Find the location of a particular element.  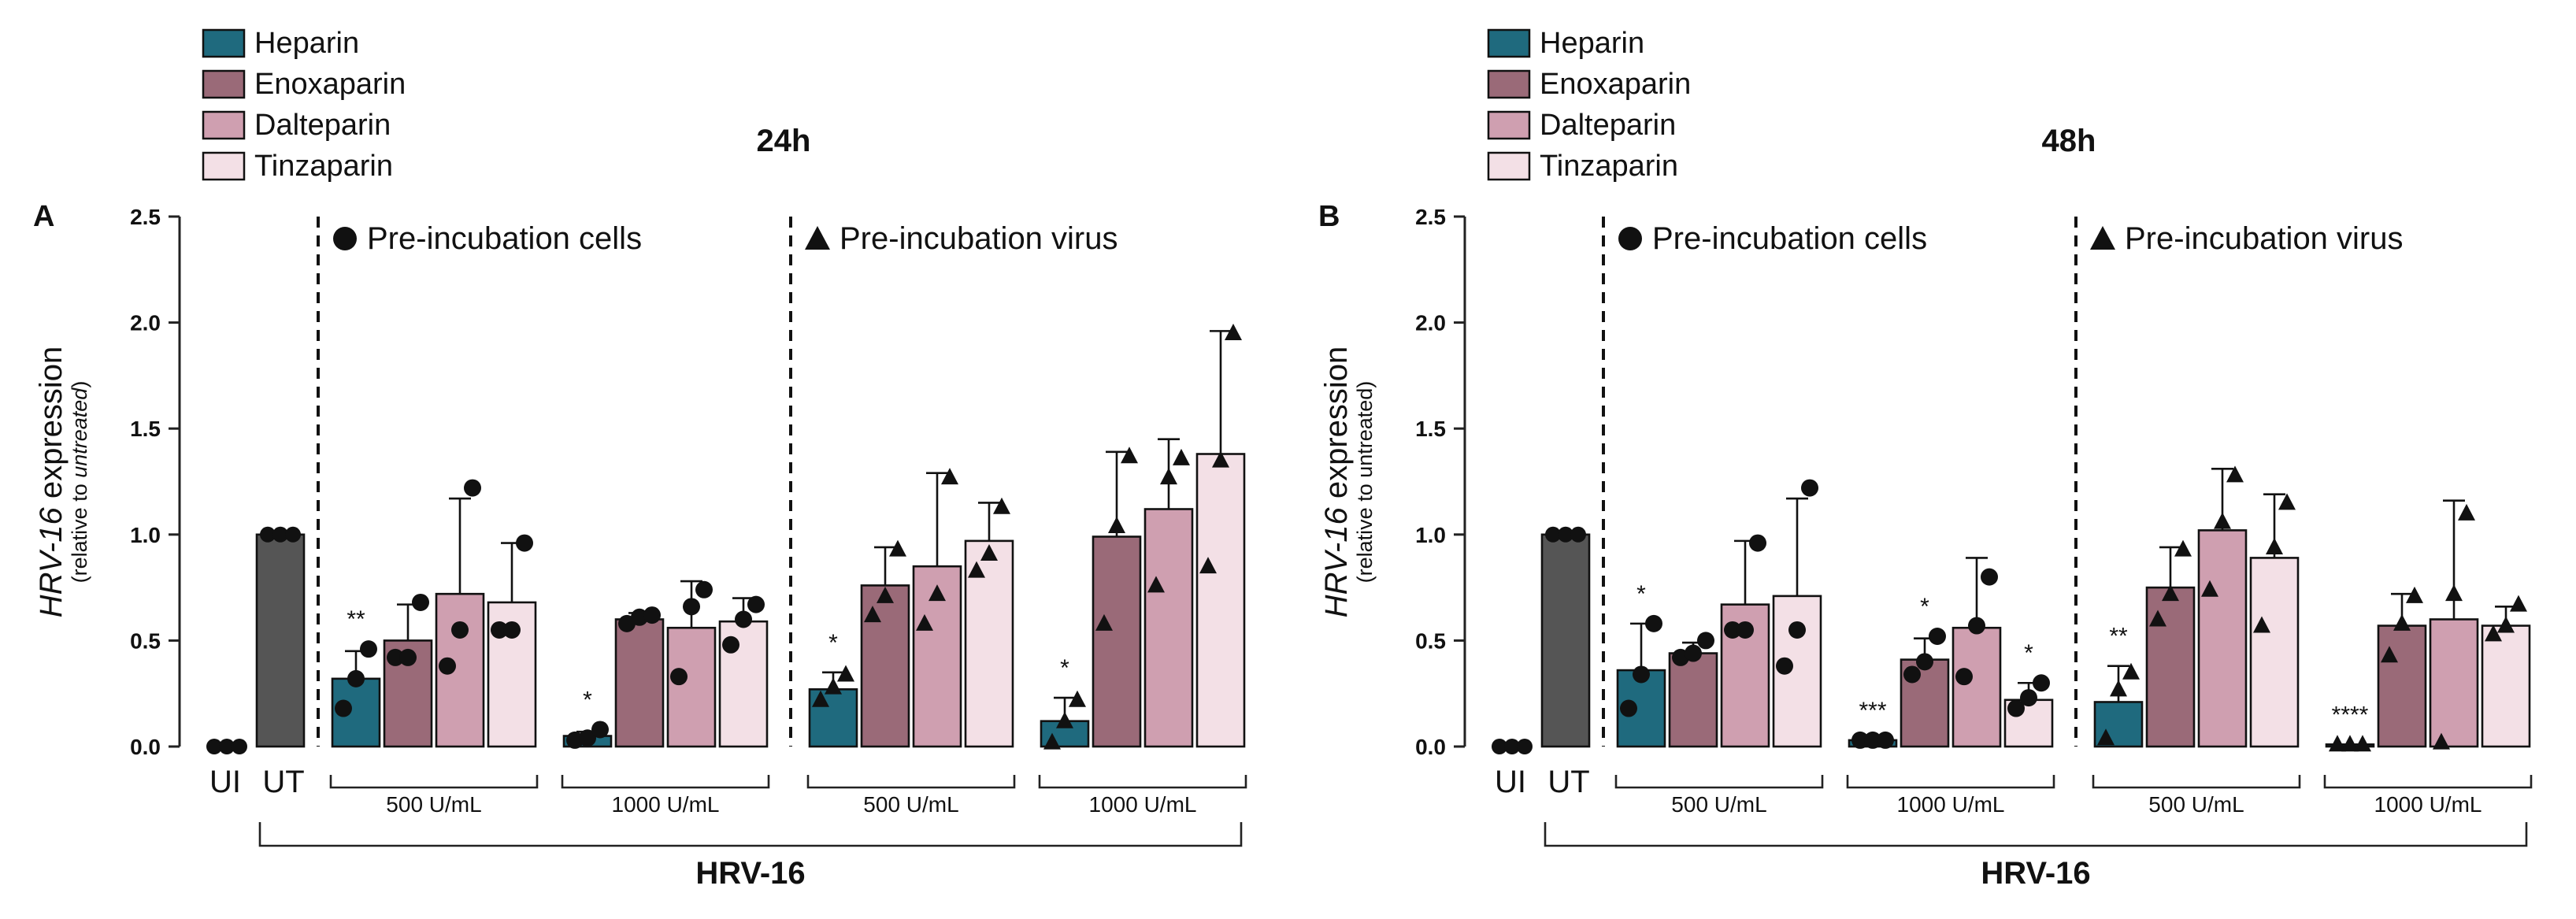

dose-label: 500 U/mL is located at coordinates (2196, 804).